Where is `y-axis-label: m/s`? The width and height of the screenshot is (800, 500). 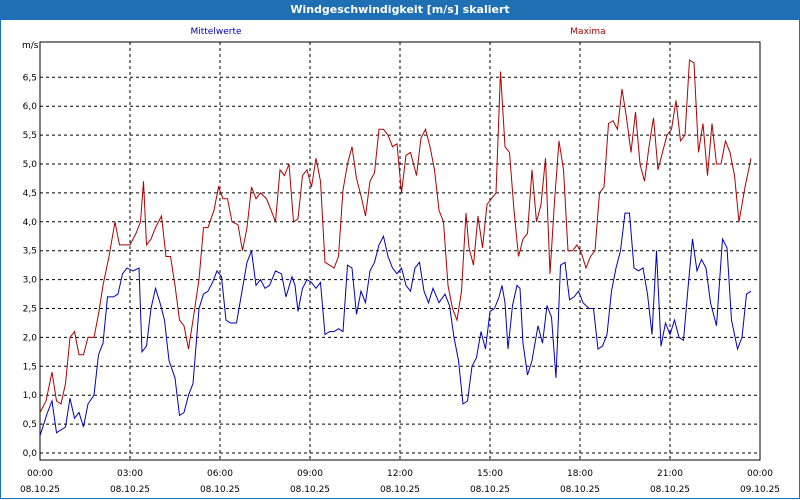 y-axis-label: m/s is located at coordinates (30, 46).